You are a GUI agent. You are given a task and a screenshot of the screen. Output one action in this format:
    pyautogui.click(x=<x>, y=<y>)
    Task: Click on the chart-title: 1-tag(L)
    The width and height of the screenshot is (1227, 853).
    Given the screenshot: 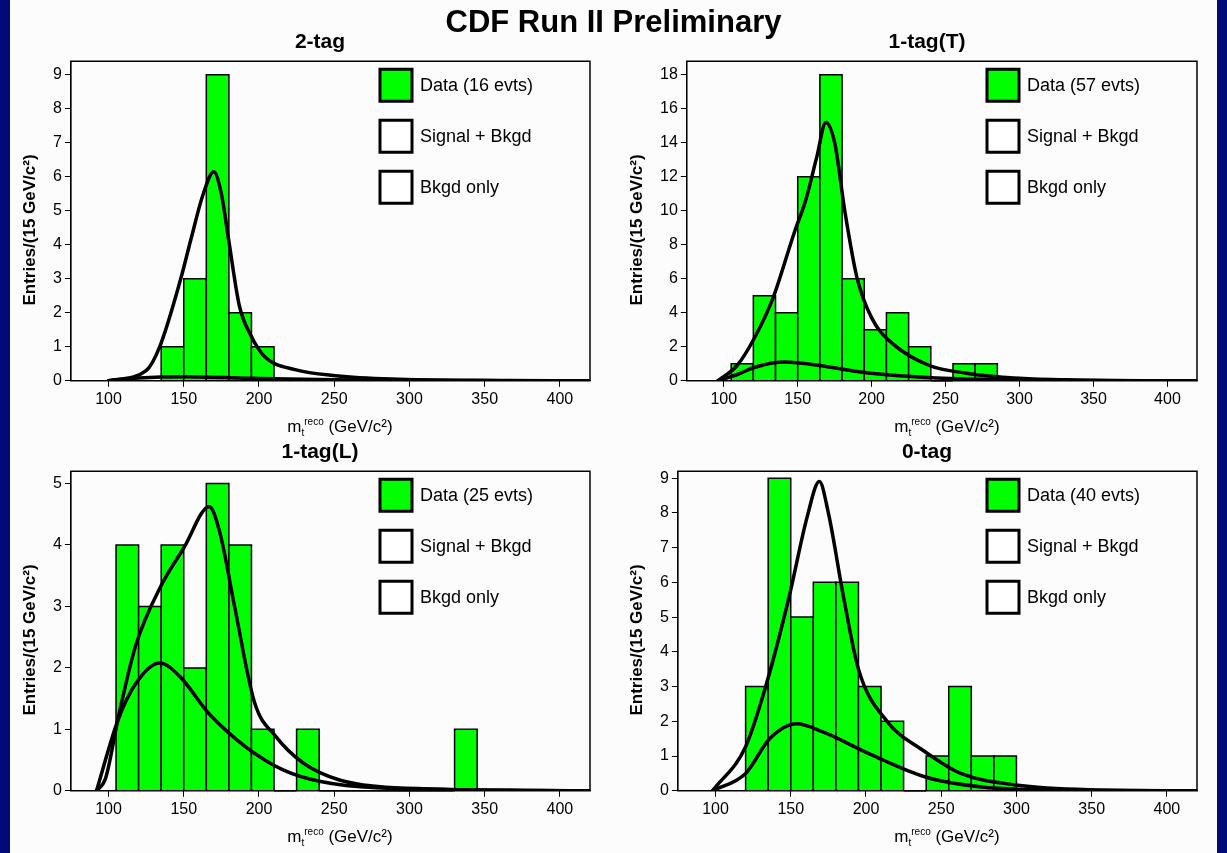 What is the action you would take?
    pyautogui.click(x=320, y=451)
    